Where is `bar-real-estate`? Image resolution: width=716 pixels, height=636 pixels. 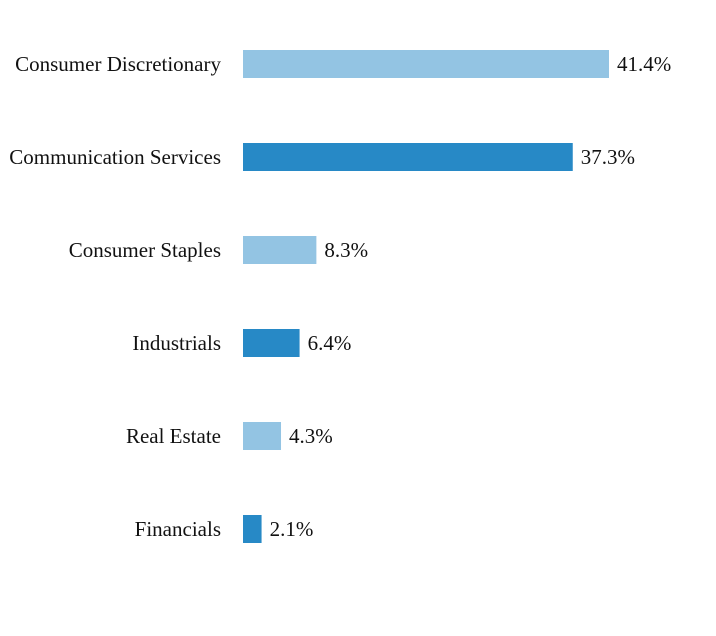 bar-real-estate is located at coordinates (262, 436).